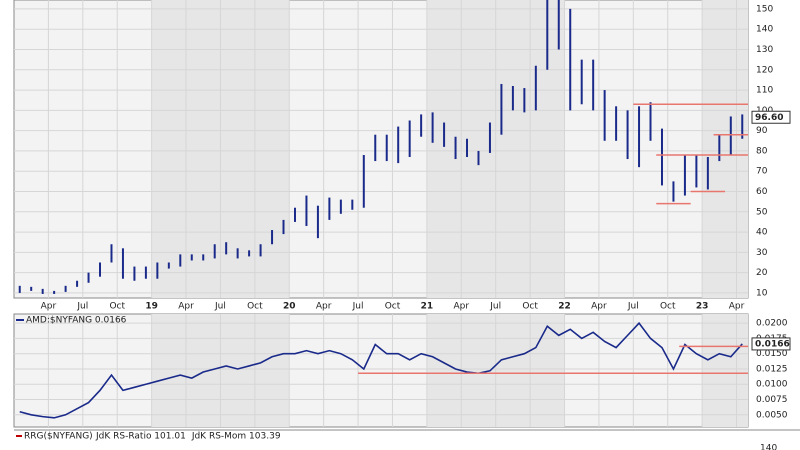 The width and height of the screenshot is (800, 450). I want to click on y-tick-label: 70, so click(762, 172).